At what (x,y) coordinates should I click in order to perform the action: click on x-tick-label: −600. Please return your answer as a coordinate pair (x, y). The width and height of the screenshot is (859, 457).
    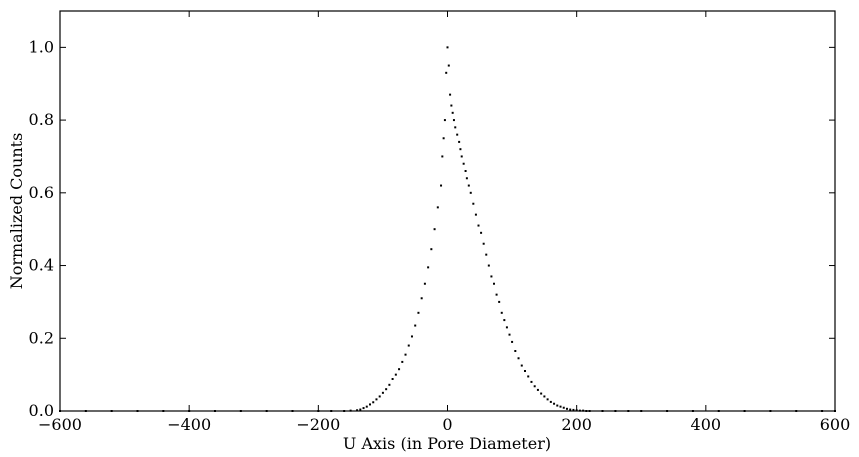
    Looking at the image, I should click on (60, 424).